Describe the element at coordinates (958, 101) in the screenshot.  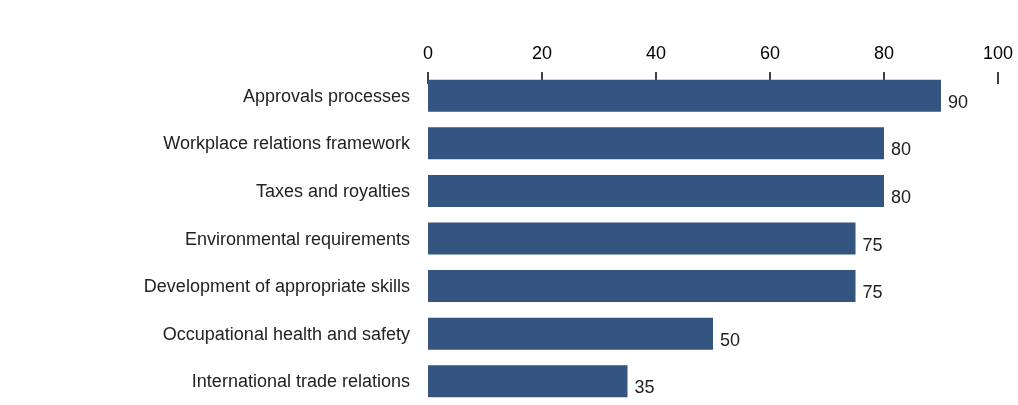
I see `data-label: 90` at that location.